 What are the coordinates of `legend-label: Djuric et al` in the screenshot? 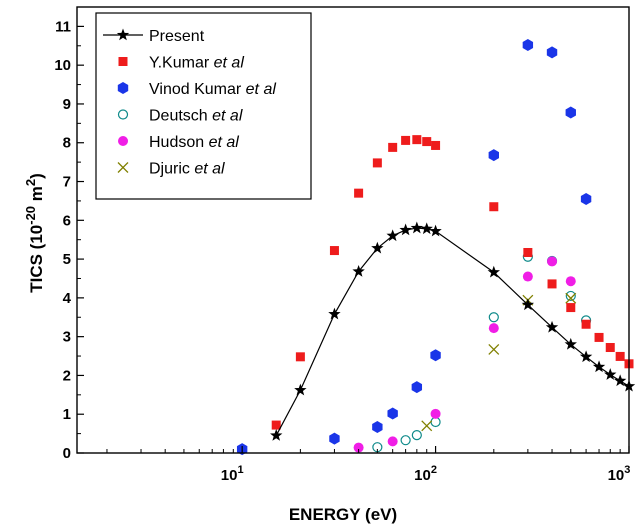 It's located at (187, 169).